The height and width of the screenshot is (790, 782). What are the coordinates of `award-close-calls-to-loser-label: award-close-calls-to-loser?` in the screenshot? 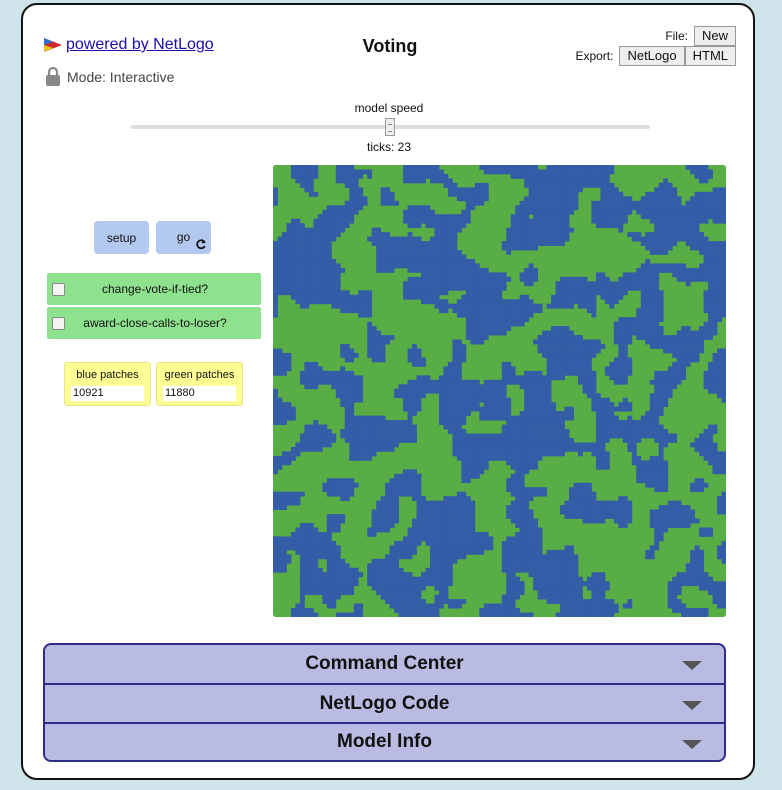 It's located at (155, 323).